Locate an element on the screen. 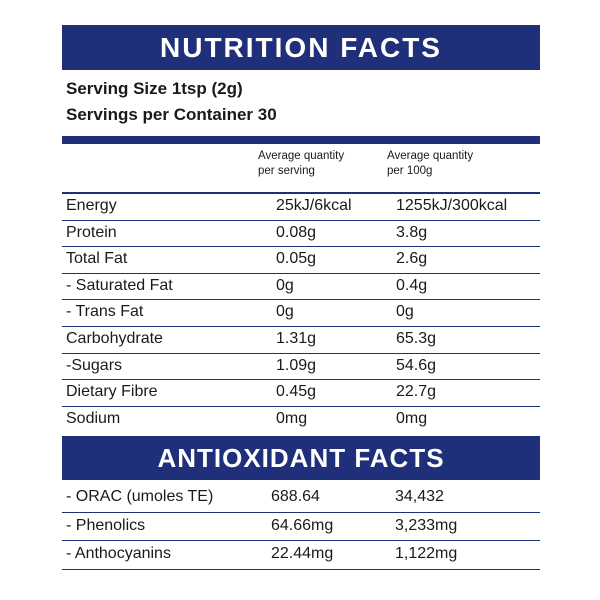 The image size is (600, 600). nutrient-per-serving: 1.09g is located at coordinates (296, 365).